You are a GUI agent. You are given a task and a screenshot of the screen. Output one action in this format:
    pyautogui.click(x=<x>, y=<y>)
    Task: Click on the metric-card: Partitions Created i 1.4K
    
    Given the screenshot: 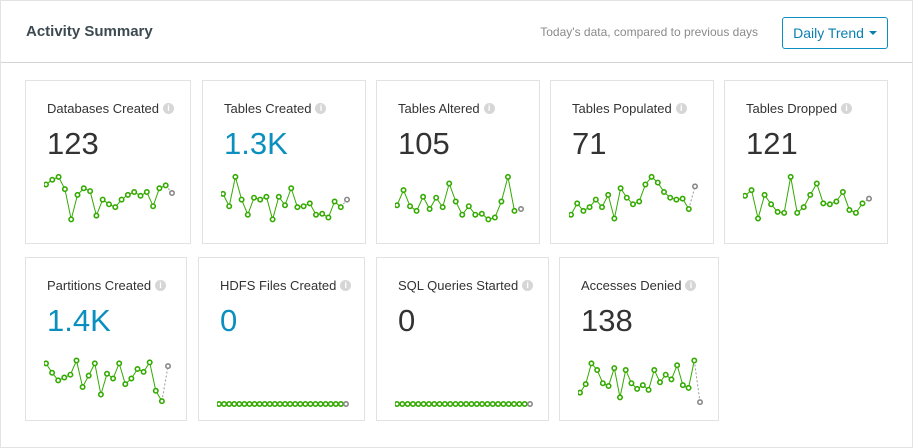 What is the action you would take?
    pyautogui.click(x=106, y=339)
    